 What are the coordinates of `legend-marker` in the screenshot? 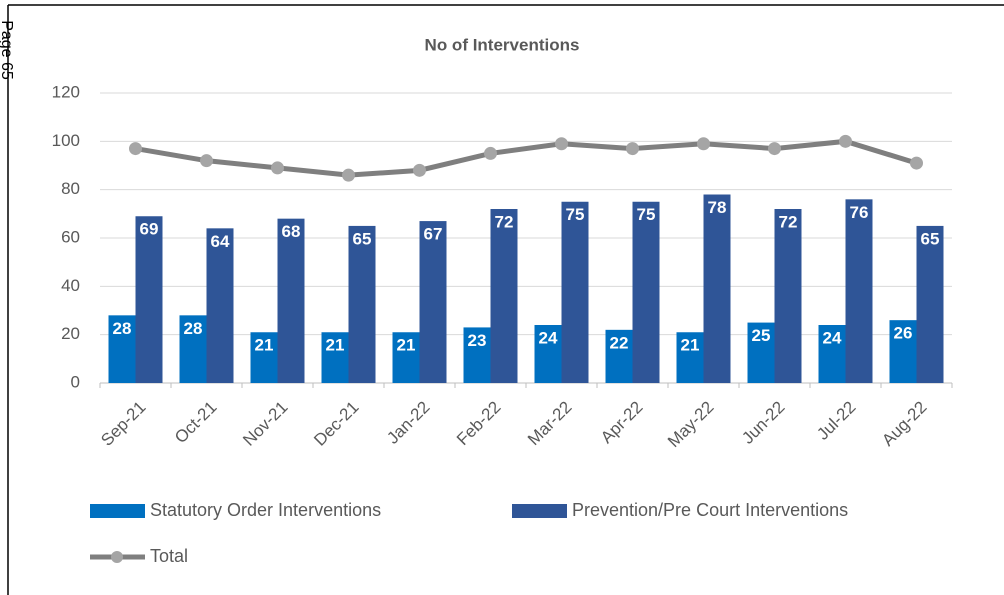 It's located at (117, 557).